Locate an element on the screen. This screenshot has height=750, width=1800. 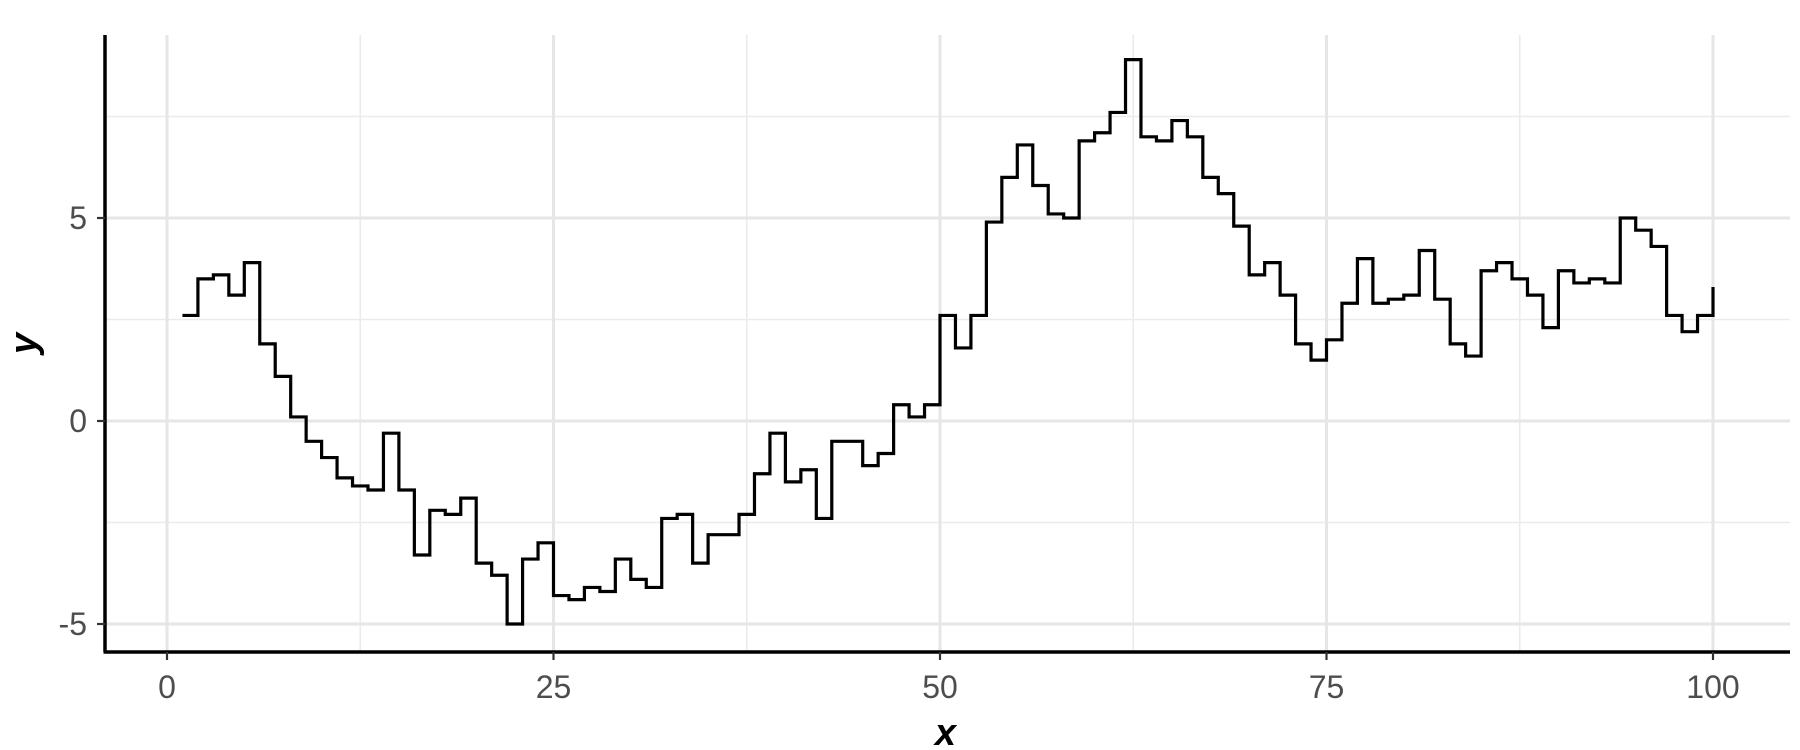
x-tick-label: 100 is located at coordinates (1712, 687).